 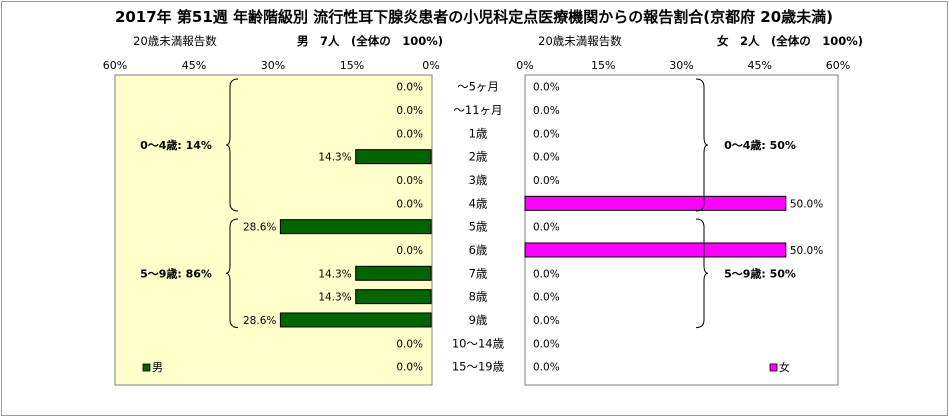 What do you see at coordinates (478, 180) in the screenshot?
I see `category-label: 3歳` at bounding box center [478, 180].